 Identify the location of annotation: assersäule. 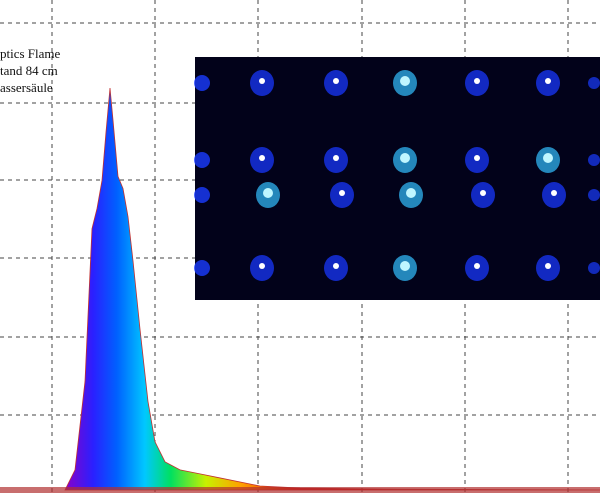
(26, 87).